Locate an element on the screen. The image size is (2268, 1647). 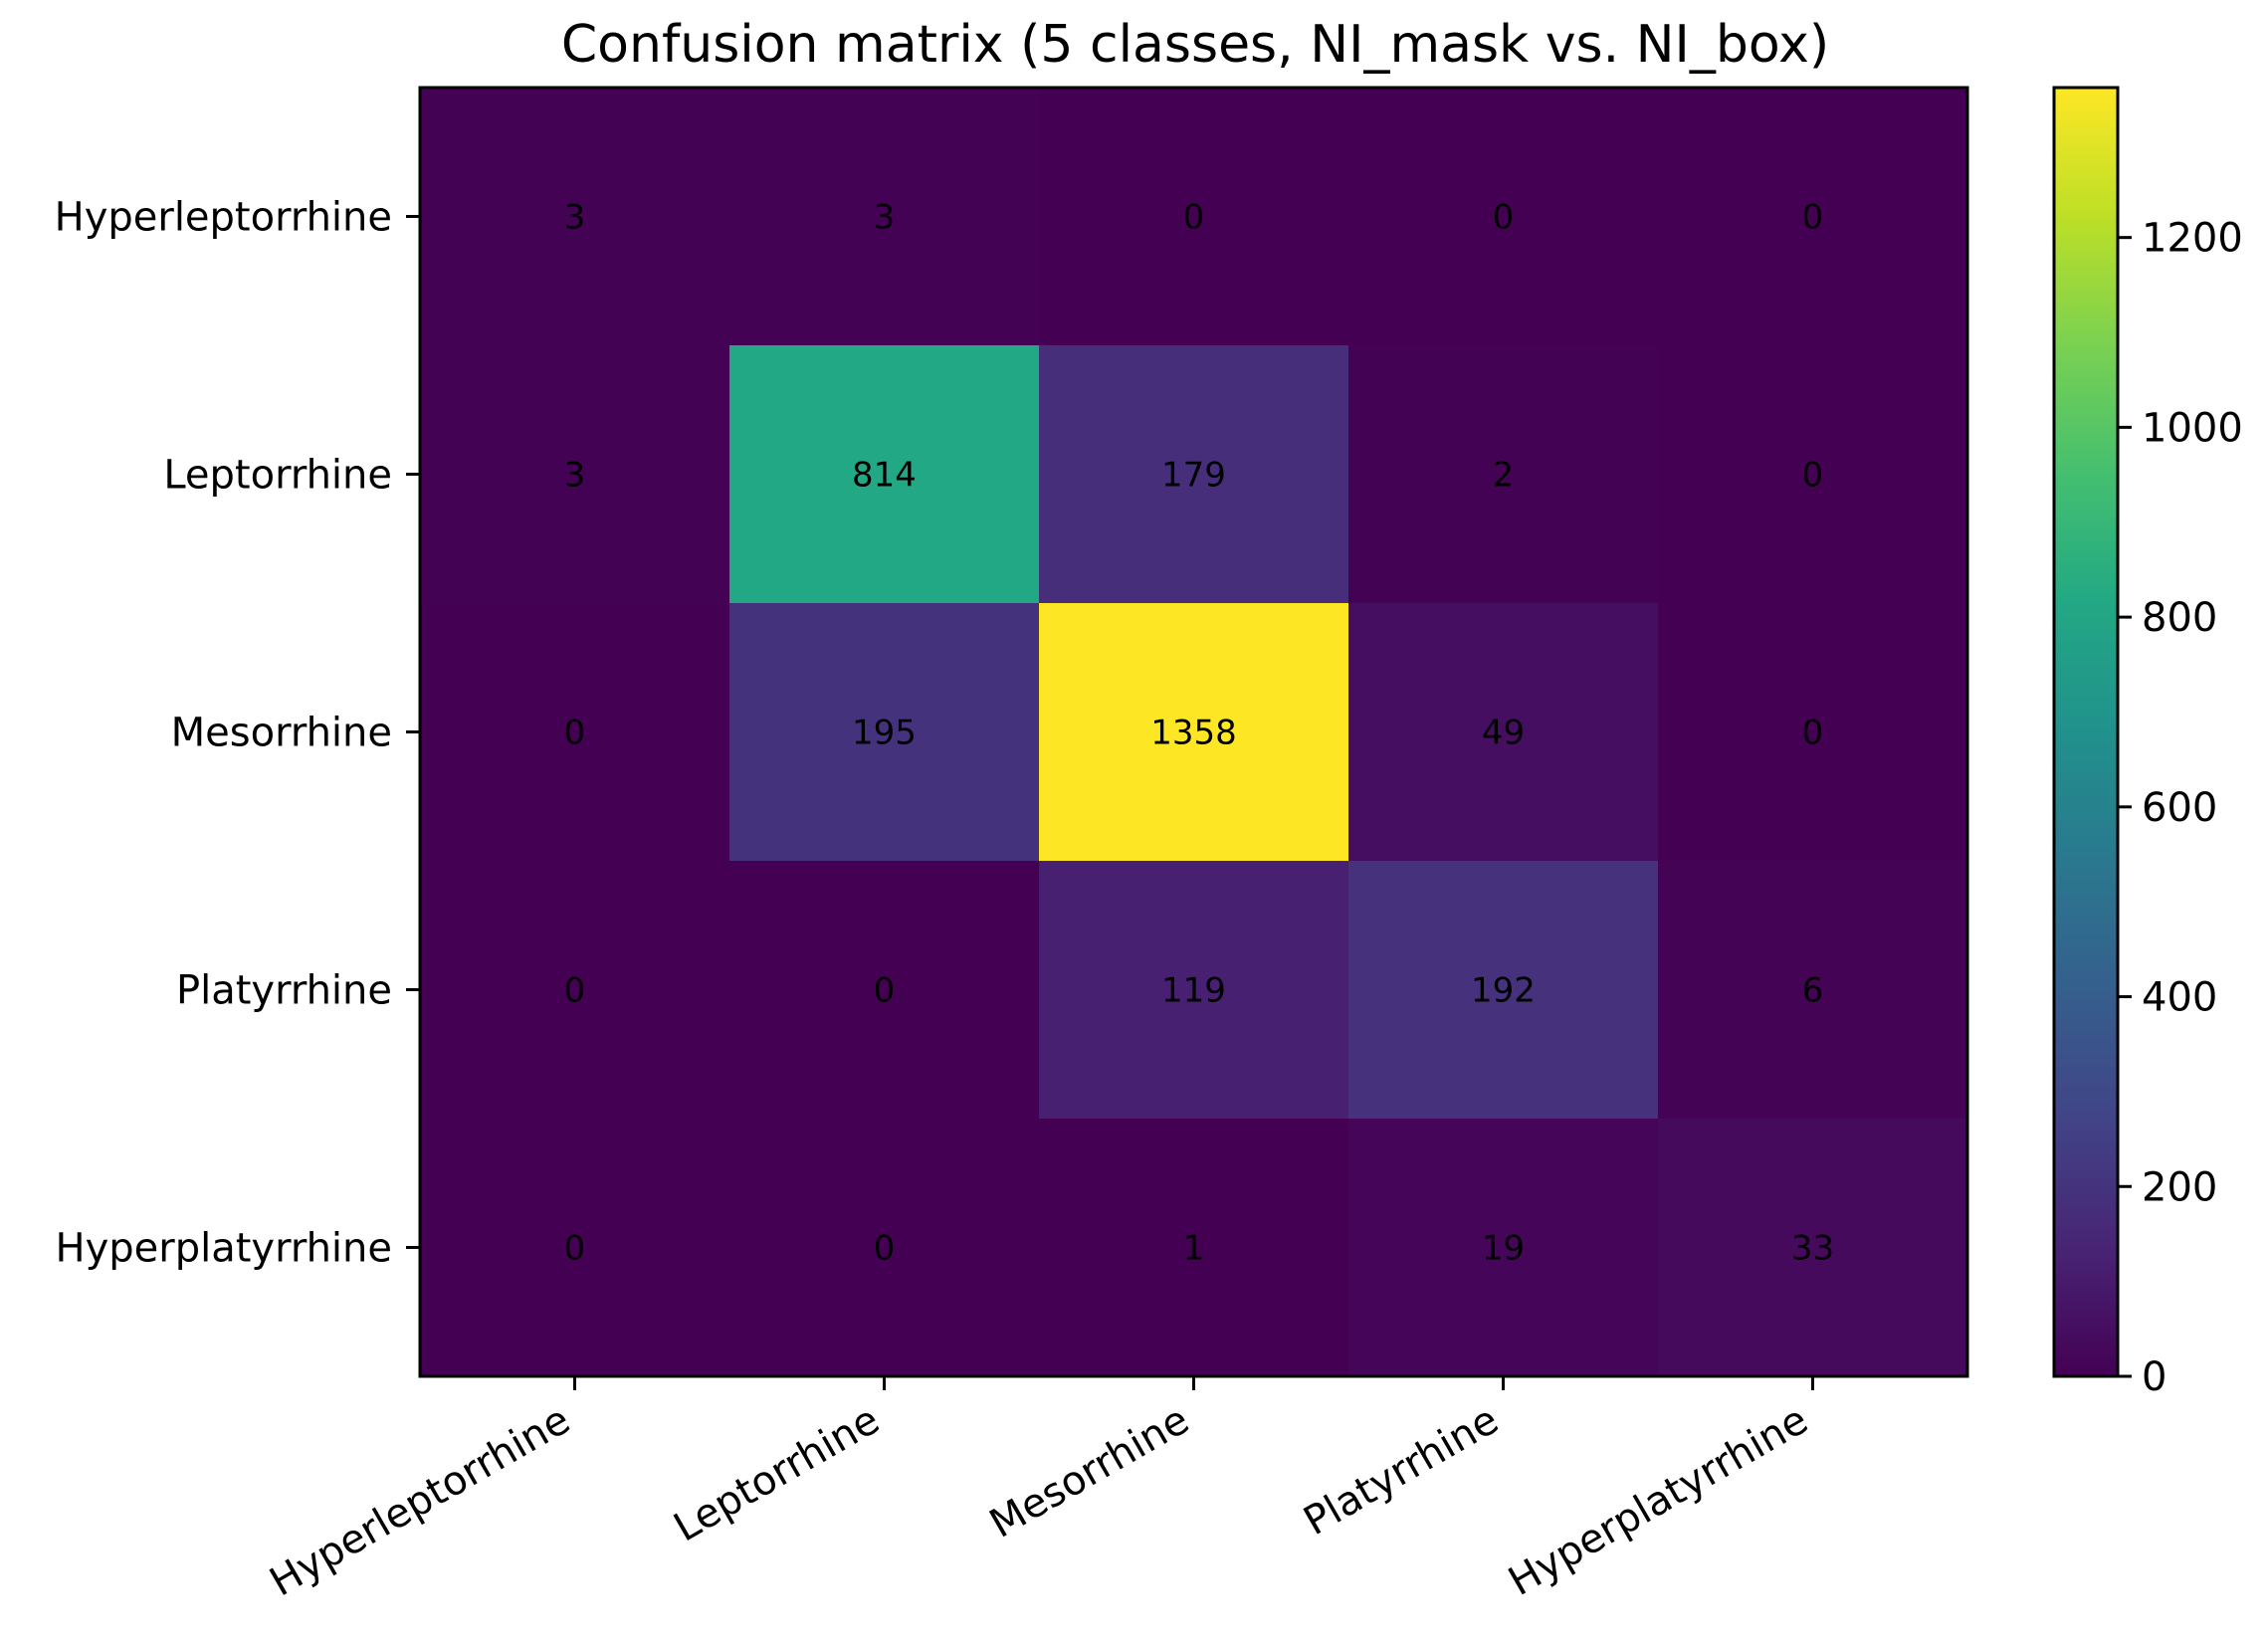
colorbar-tick-label: 0 is located at coordinates (2154, 1377).